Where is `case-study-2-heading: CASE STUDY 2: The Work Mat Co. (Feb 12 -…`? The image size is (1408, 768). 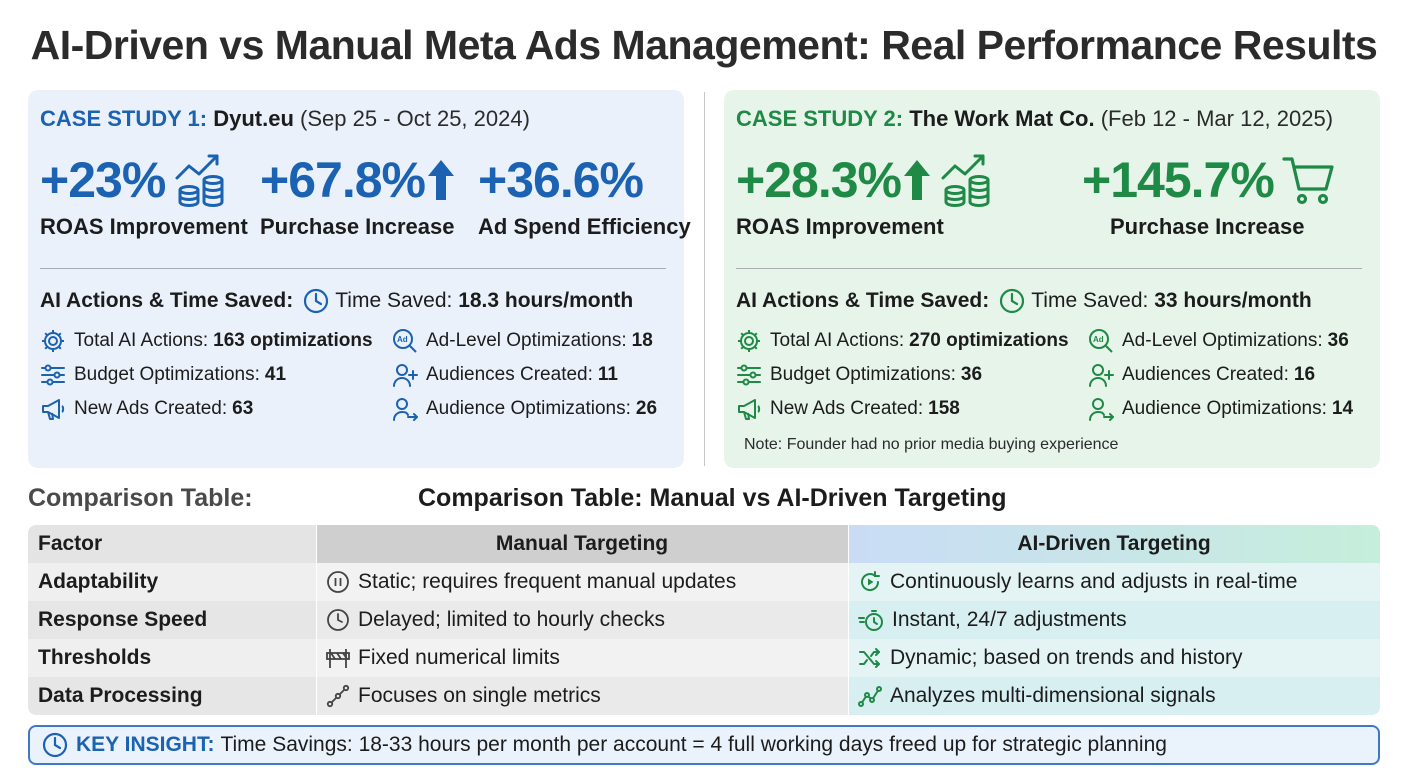 case-study-2-heading: CASE STUDY 2: The Work Mat Co. (Feb 12 -… is located at coordinates (1052, 119).